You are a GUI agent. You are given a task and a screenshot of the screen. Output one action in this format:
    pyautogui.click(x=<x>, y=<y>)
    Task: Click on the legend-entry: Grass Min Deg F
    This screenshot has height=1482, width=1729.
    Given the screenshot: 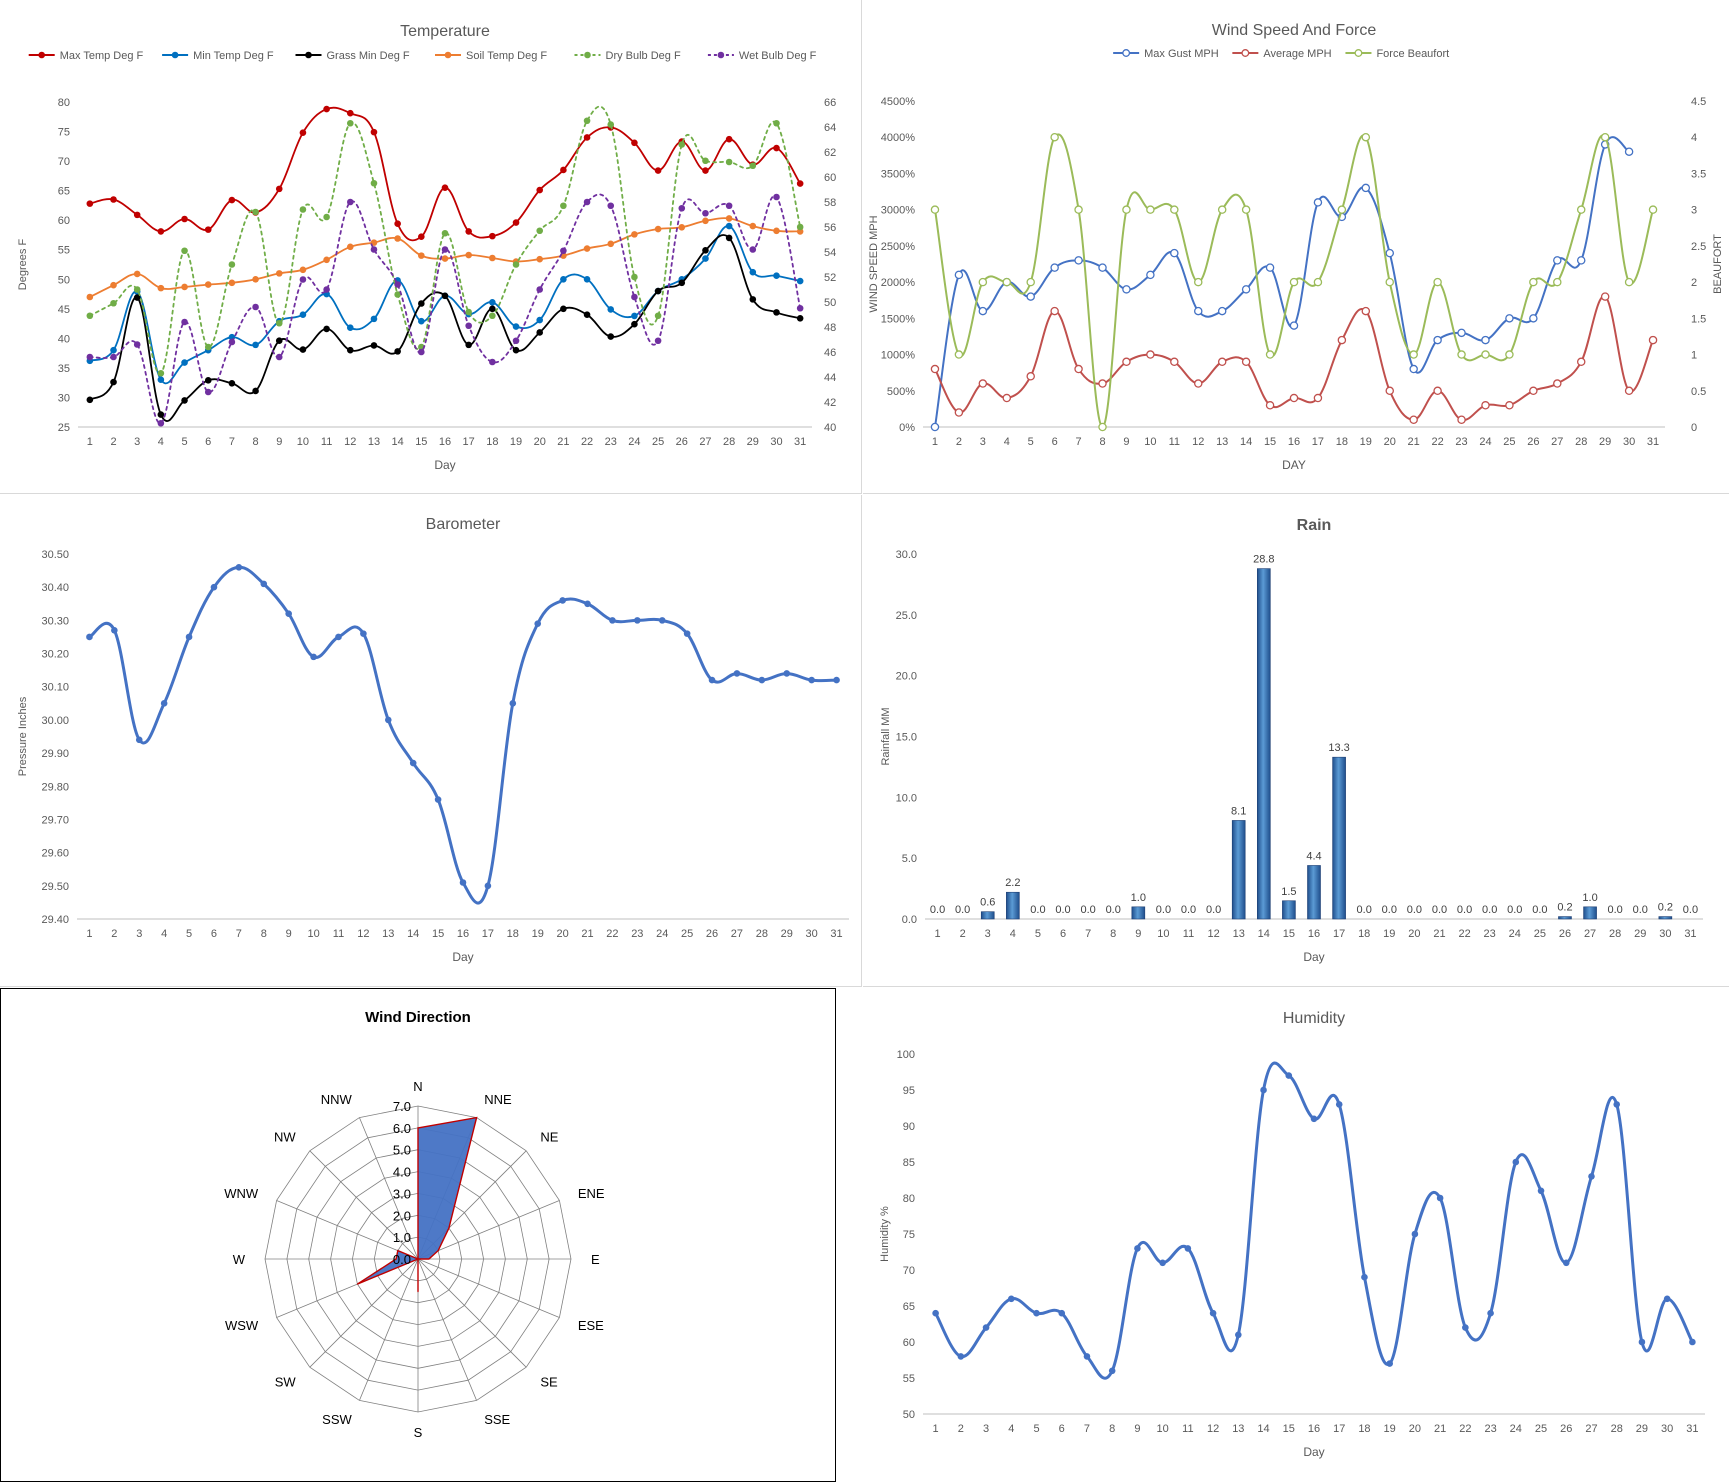 What is the action you would take?
    pyautogui.click(x=352, y=56)
    